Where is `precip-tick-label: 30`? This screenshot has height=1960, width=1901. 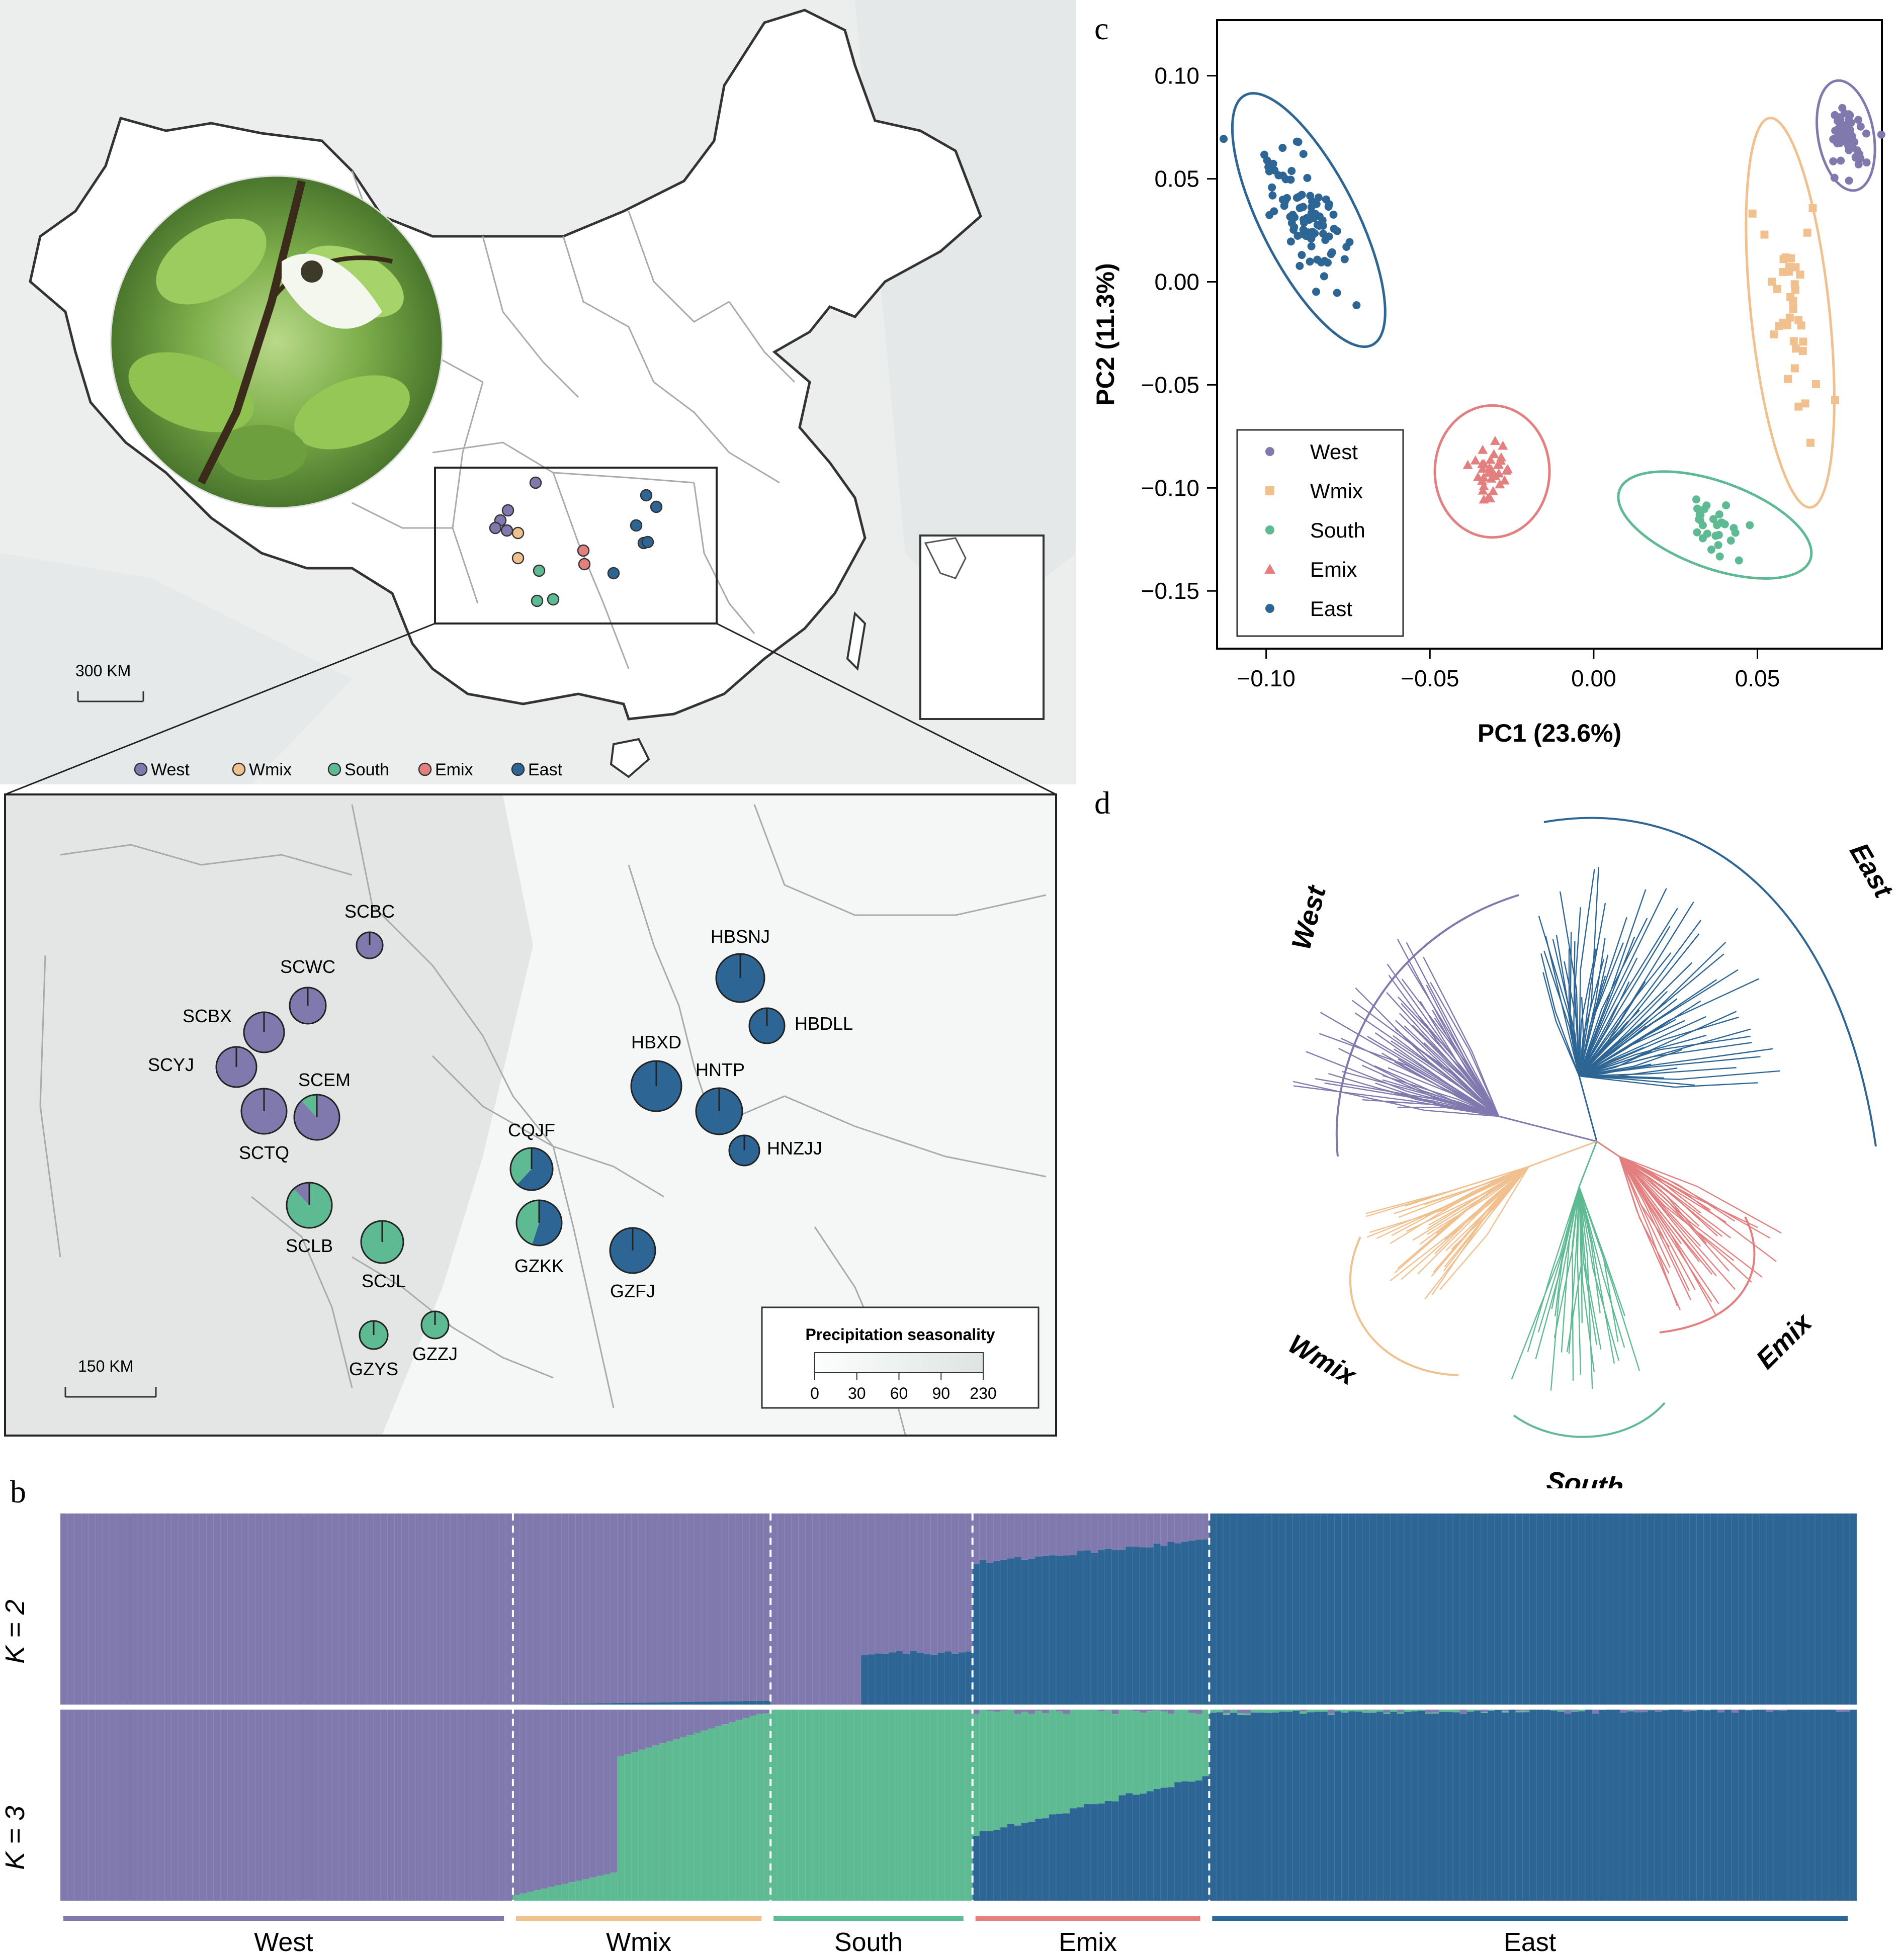 precip-tick-label: 30 is located at coordinates (857, 1393).